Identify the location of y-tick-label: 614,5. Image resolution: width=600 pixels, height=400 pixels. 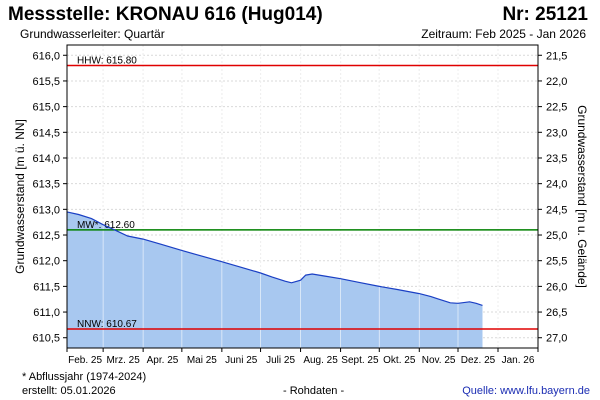
(46, 133).